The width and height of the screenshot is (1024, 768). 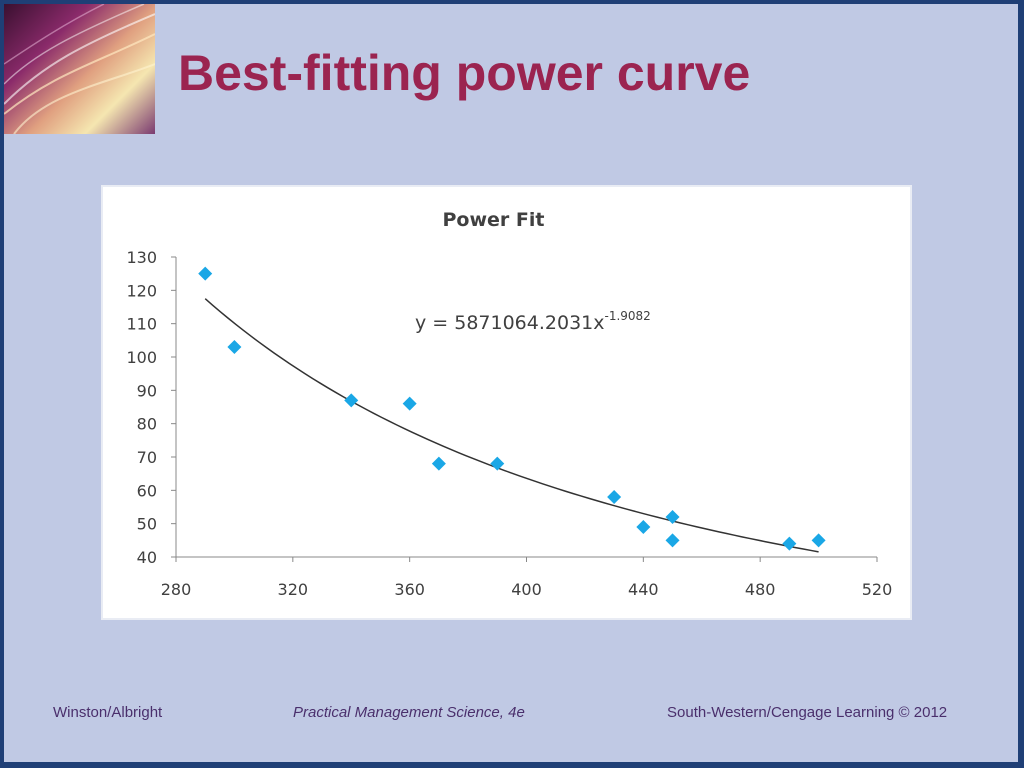 What do you see at coordinates (147, 457) in the screenshot?
I see `y-tick-label: 70` at bounding box center [147, 457].